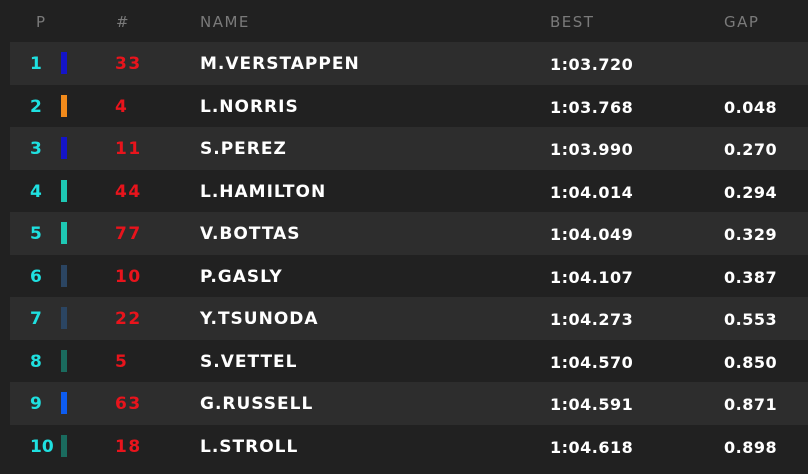 This screenshot has width=808, height=474. What do you see at coordinates (36, 106) in the screenshot?
I see `driver-position: 2` at bounding box center [36, 106].